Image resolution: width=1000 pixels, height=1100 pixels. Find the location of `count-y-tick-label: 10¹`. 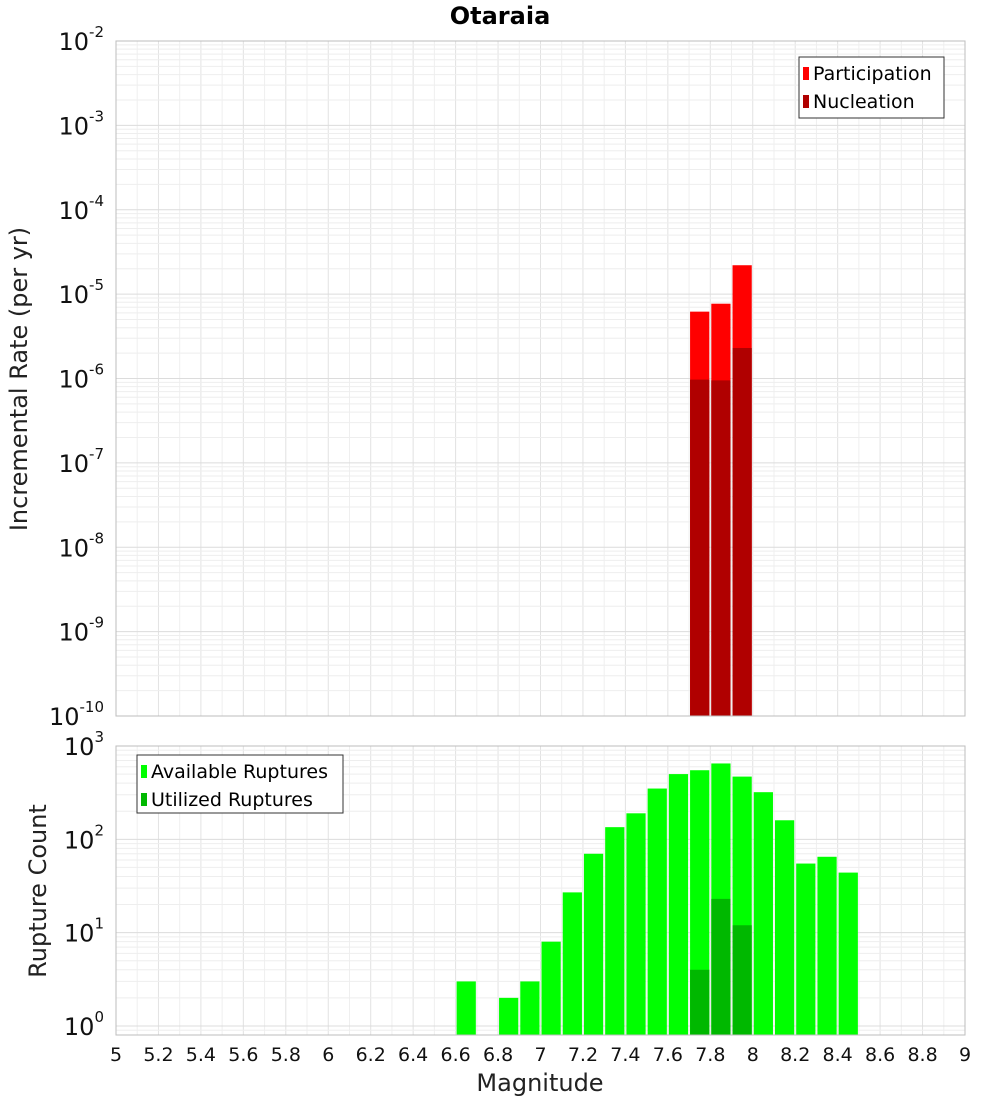

count-y-tick-label: 10¹ is located at coordinates (84, 931).